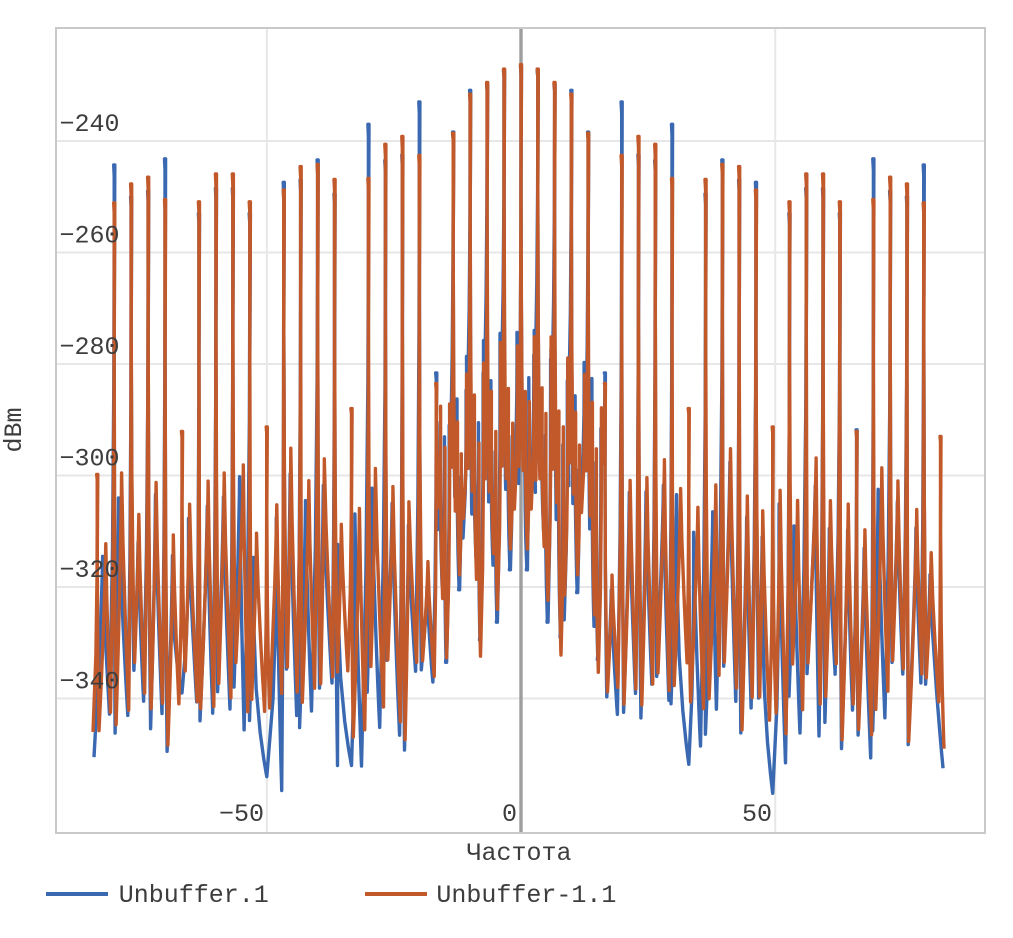 This screenshot has height=938, width=1013. I want to click on svg-text: −240, so click(90, 124).